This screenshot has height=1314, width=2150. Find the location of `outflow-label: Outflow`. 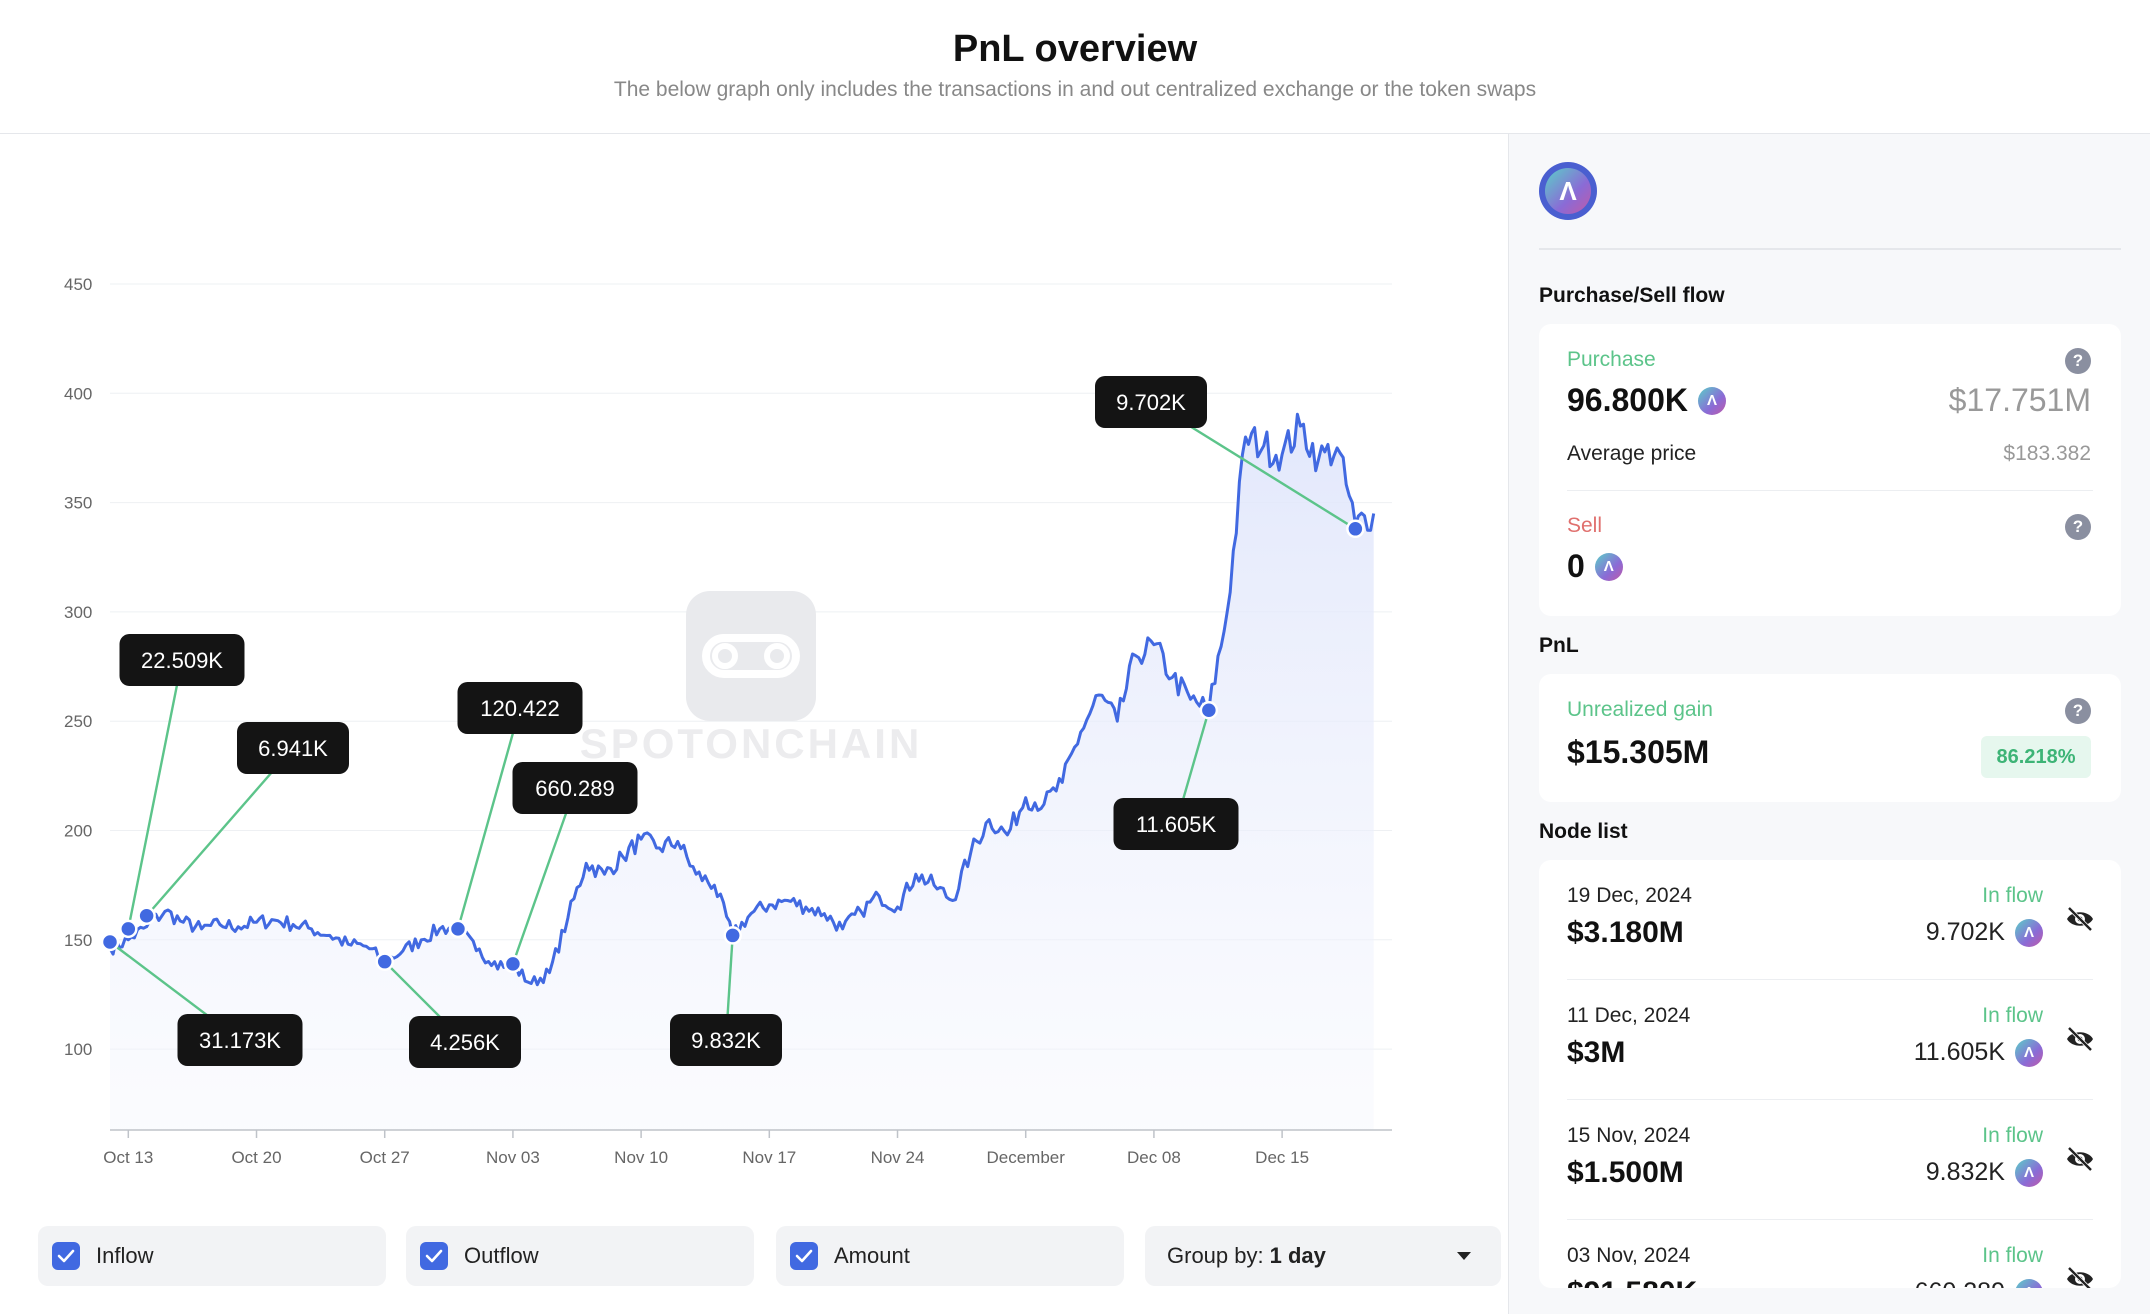

outflow-label: Outflow is located at coordinates (501, 1255).